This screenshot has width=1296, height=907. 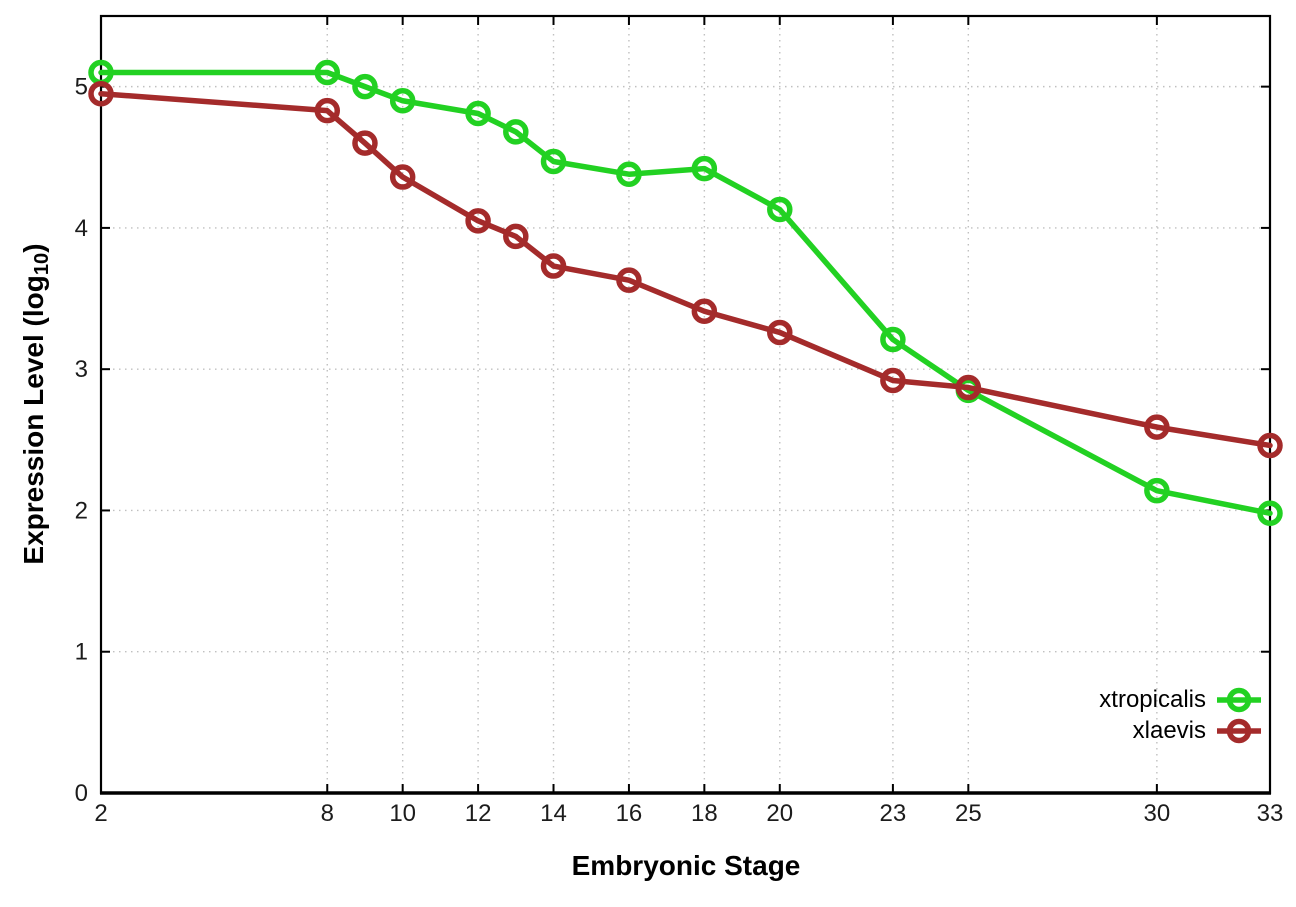 What do you see at coordinates (33, 420) in the screenshot?
I see `y-axis-title-prefix: Expression Level (log` at bounding box center [33, 420].